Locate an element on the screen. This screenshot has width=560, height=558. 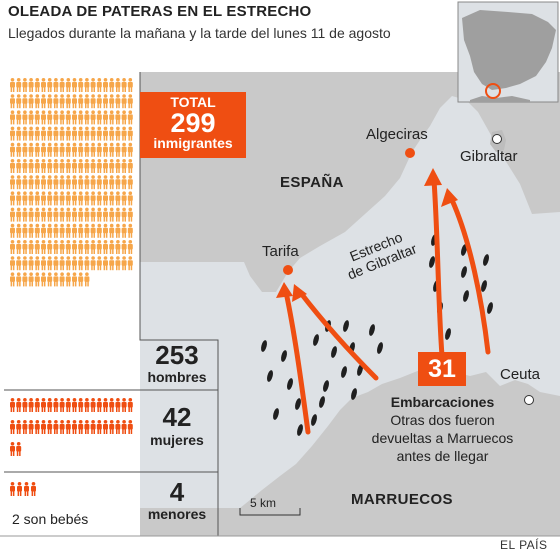
men-count: 253 is located at coordinates (177, 355).